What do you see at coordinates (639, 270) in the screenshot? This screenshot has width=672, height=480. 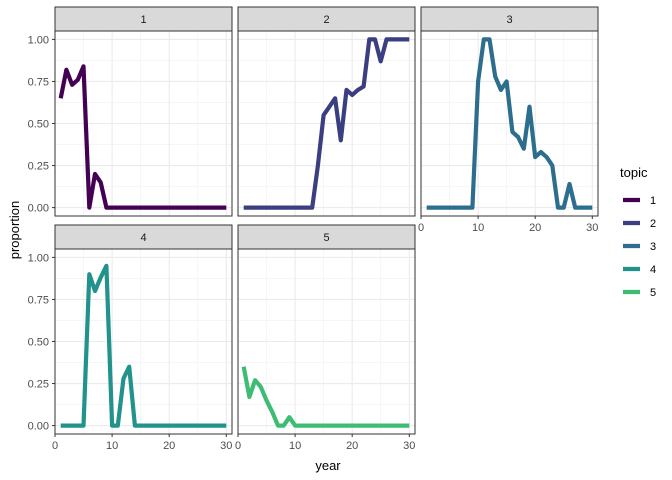 I see `legend-item-4: 4` at bounding box center [639, 270].